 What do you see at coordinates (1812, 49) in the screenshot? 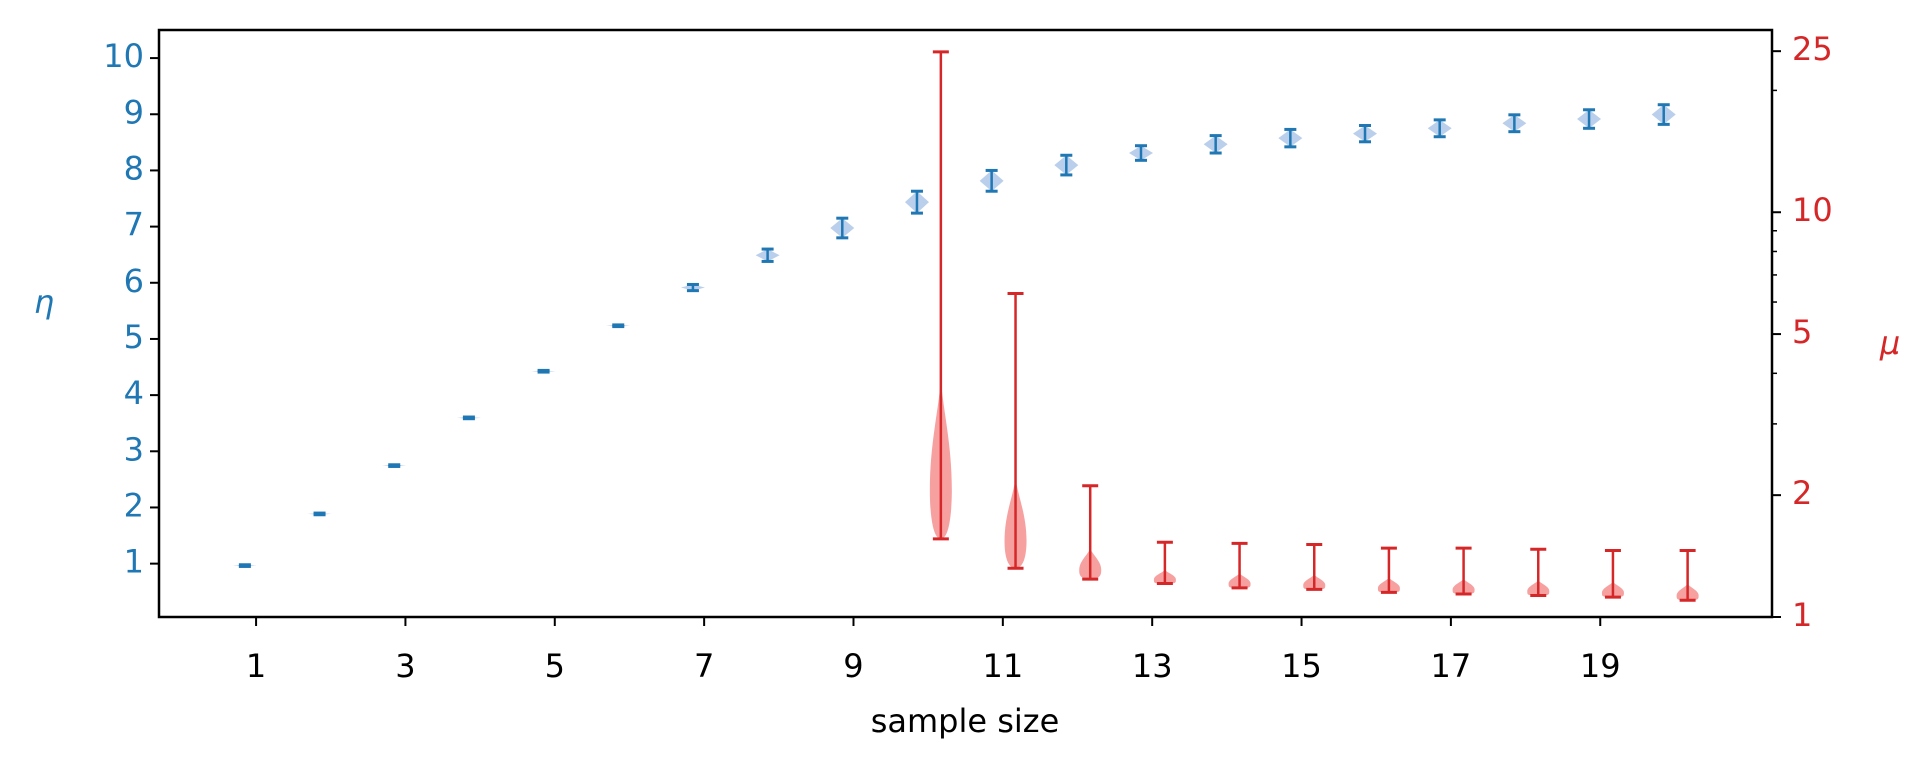
I see `y2-tick-label: 25` at bounding box center [1812, 49].